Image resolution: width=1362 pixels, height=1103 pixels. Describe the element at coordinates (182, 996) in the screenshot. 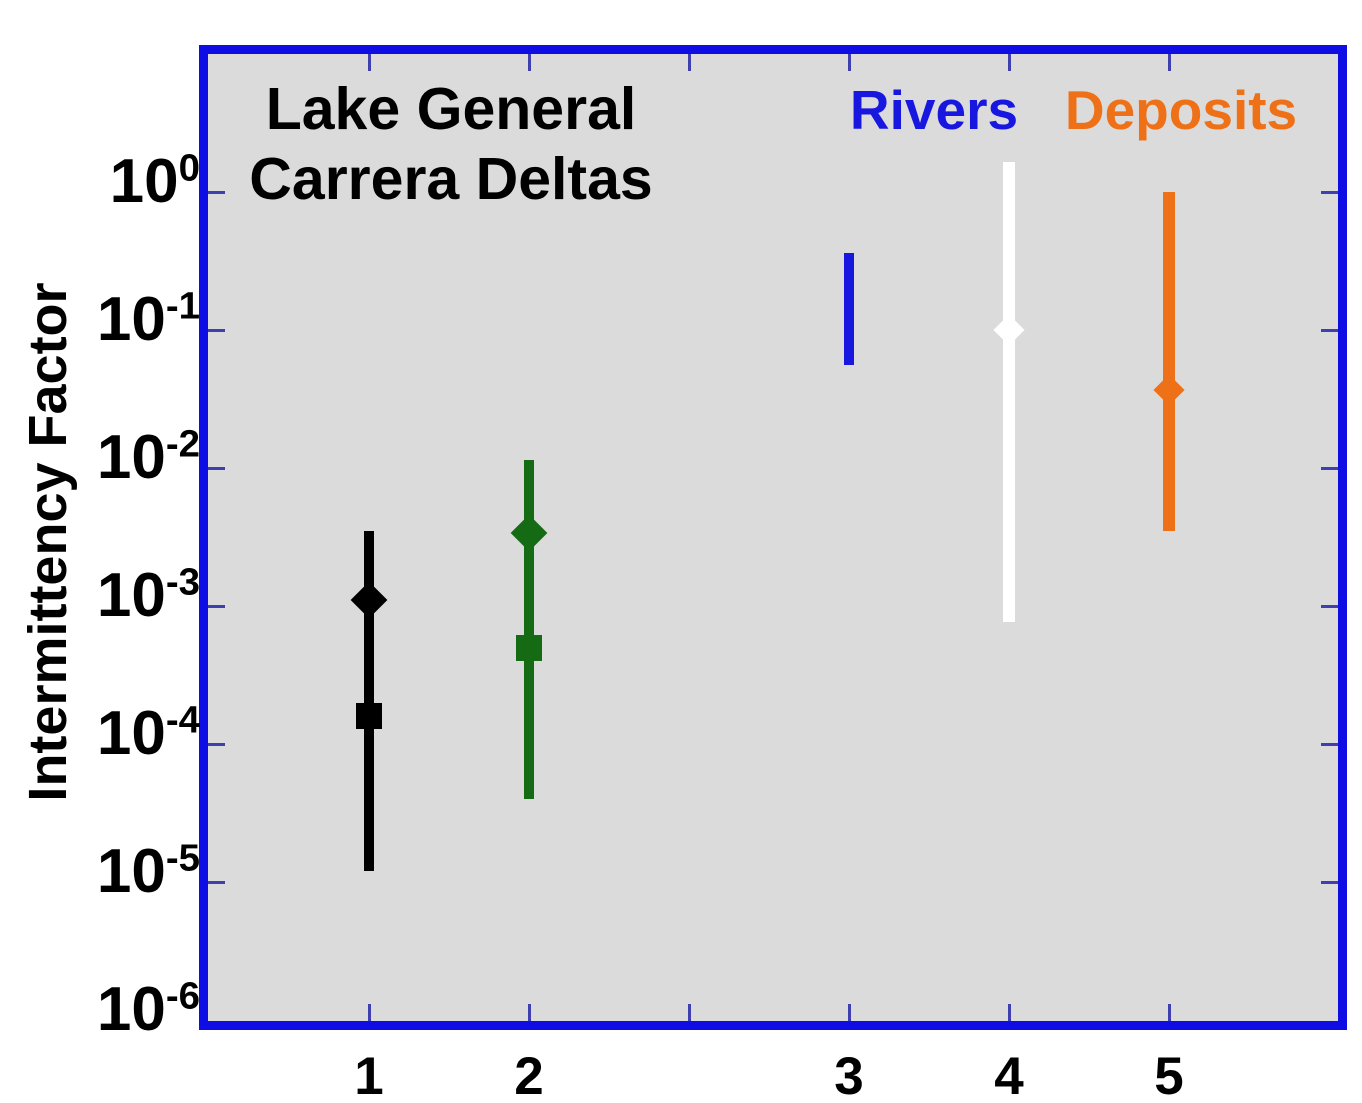

I see `y-tick-label-exponent: -6` at that location.